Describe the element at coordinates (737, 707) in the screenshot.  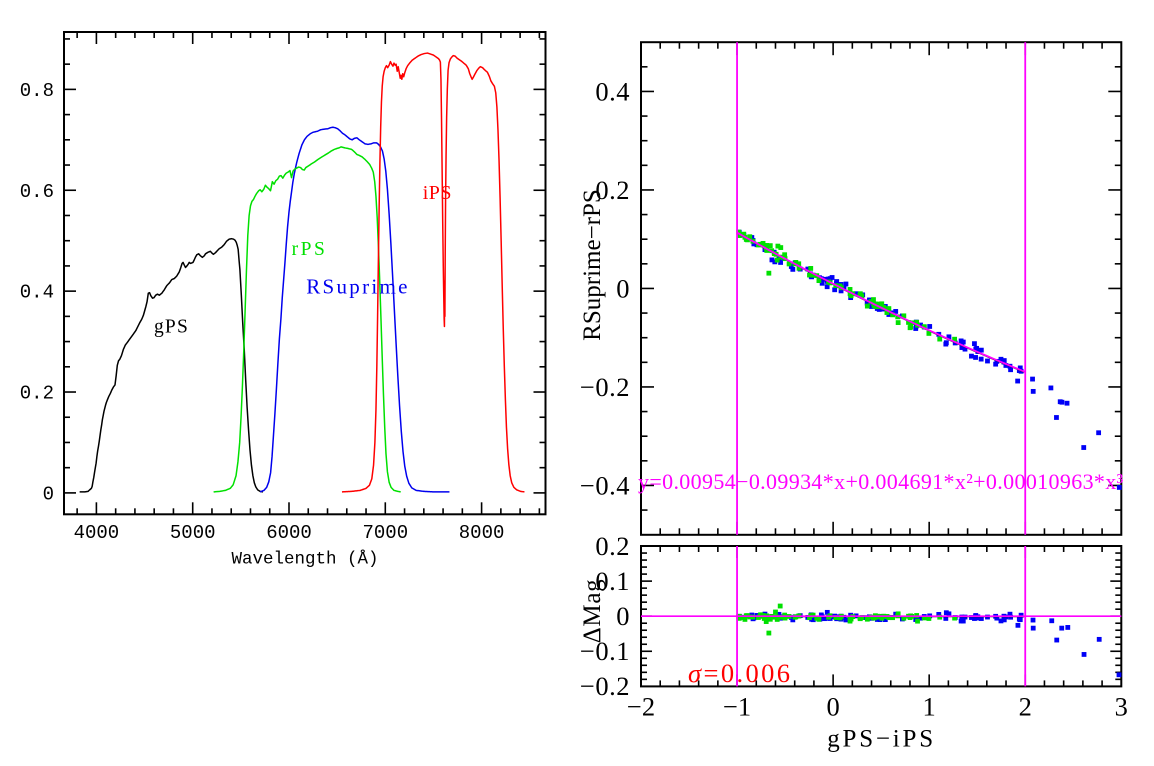
I see `svg-text: −1` at that location.